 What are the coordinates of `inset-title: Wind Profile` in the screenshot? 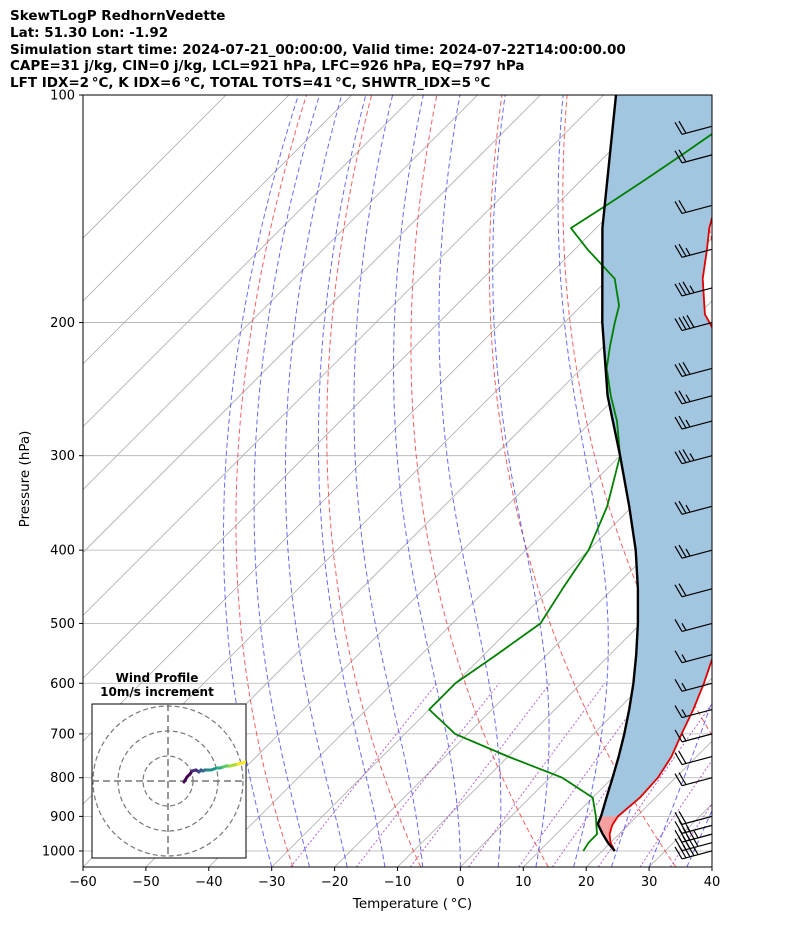 It's located at (157, 678).